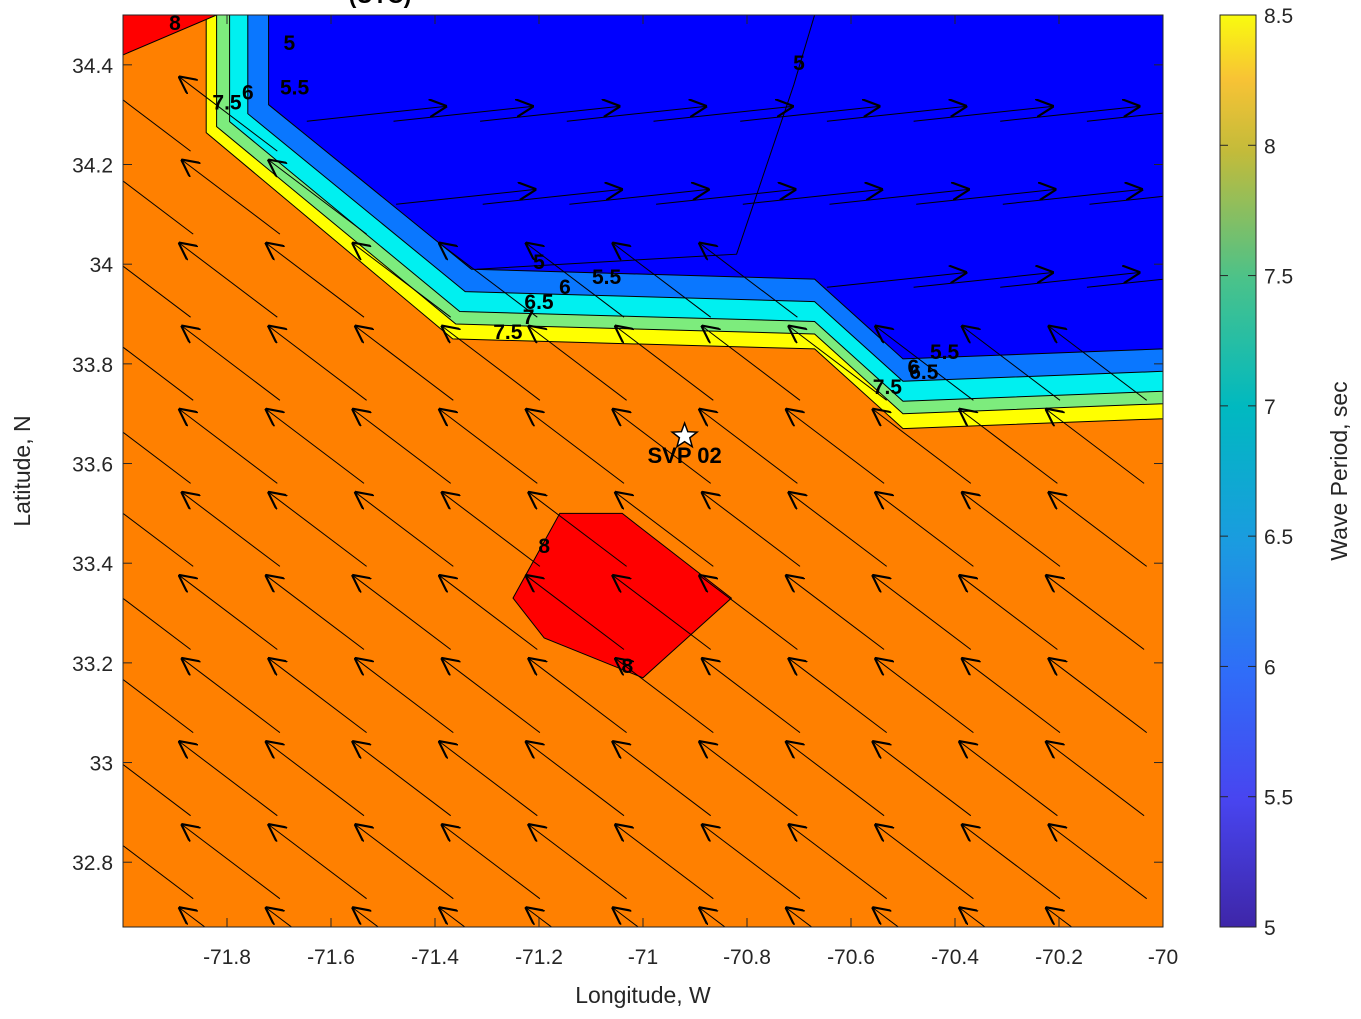 This screenshot has height=1019, width=1361. I want to click on x-tick-label: -70.2, so click(1059, 957).